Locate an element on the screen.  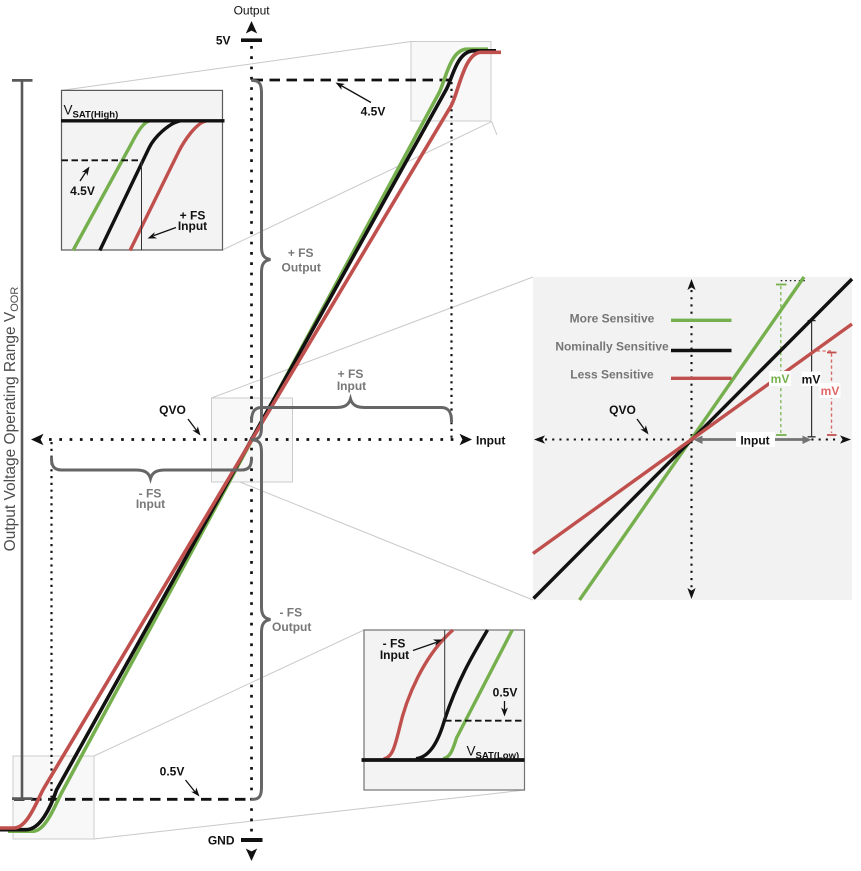
svg-text: More Sensitive is located at coordinates (612, 319).